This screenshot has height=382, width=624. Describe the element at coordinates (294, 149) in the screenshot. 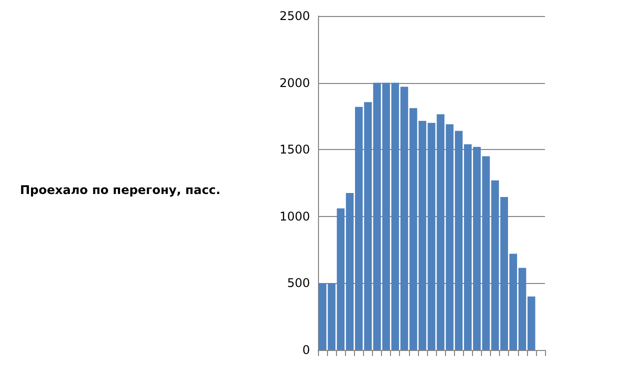

I see `y-tick-label: 1500` at that location.